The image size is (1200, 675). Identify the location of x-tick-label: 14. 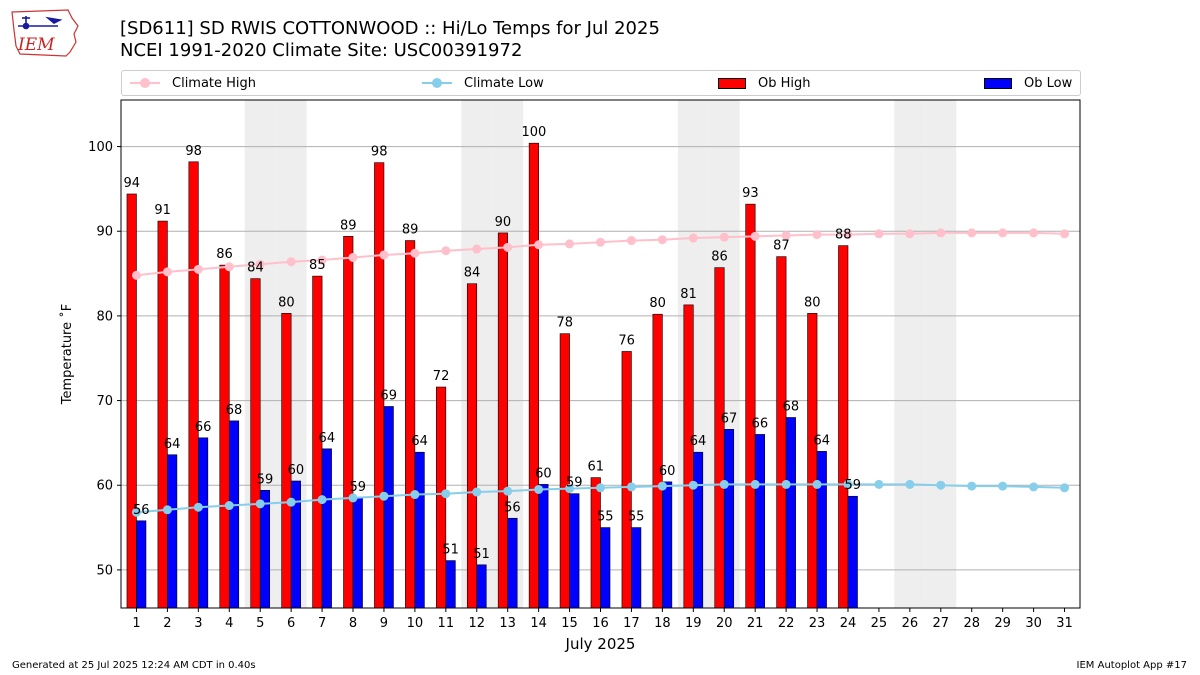
(538, 623).